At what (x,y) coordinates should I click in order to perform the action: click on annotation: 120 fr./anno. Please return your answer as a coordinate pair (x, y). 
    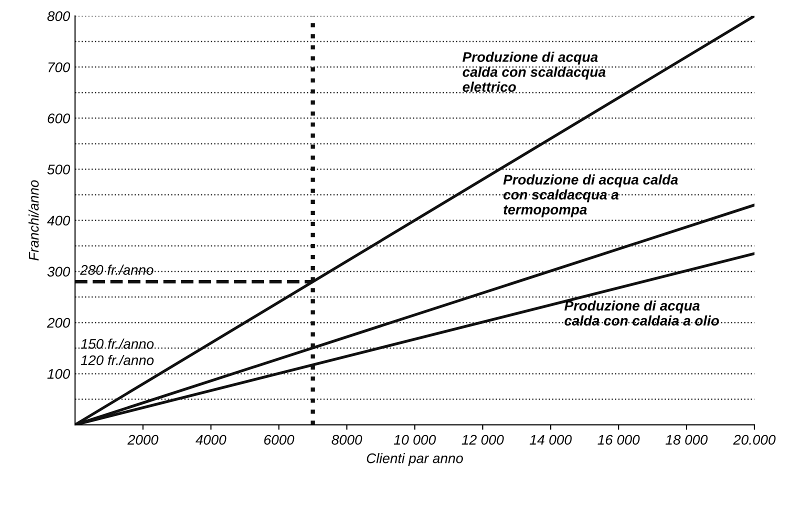
    Looking at the image, I should click on (117, 360).